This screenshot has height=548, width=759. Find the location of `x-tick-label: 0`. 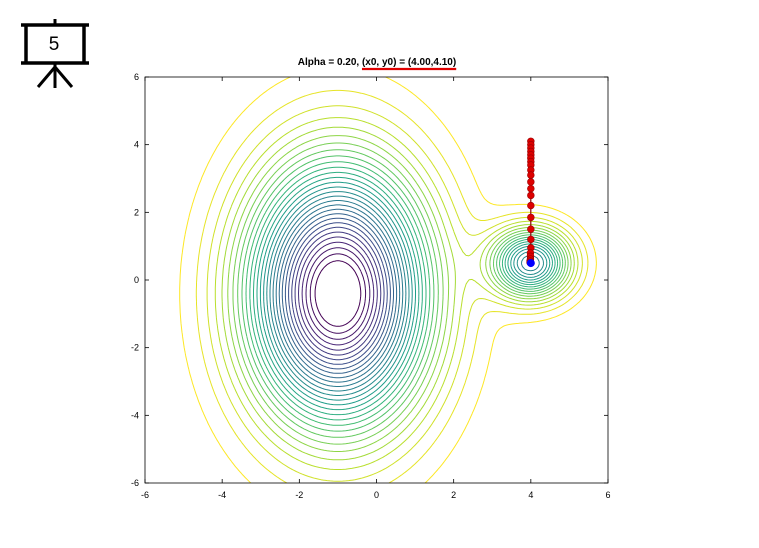

x-tick-label: 0 is located at coordinates (376, 495).